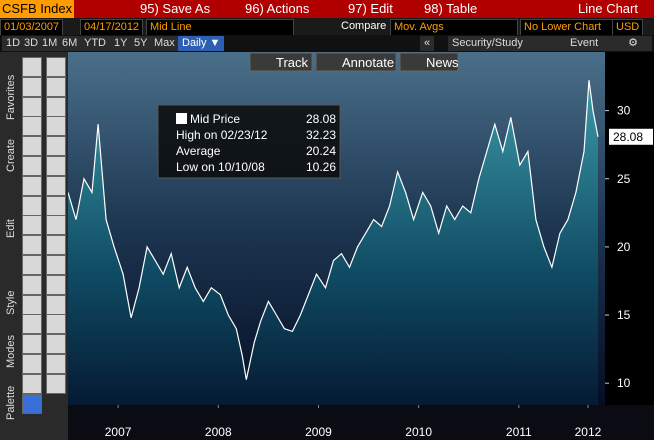  Describe the element at coordinates (277, 8) in the screenshot. I see `menu-item: 96) Actions` at that location.